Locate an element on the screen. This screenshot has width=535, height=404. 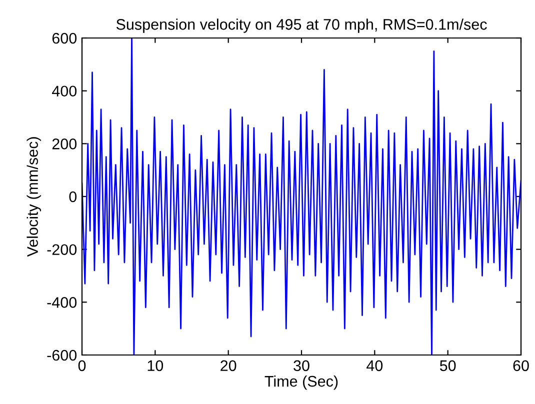
y-tick-label: 400 is located at coordinates (64, 91).